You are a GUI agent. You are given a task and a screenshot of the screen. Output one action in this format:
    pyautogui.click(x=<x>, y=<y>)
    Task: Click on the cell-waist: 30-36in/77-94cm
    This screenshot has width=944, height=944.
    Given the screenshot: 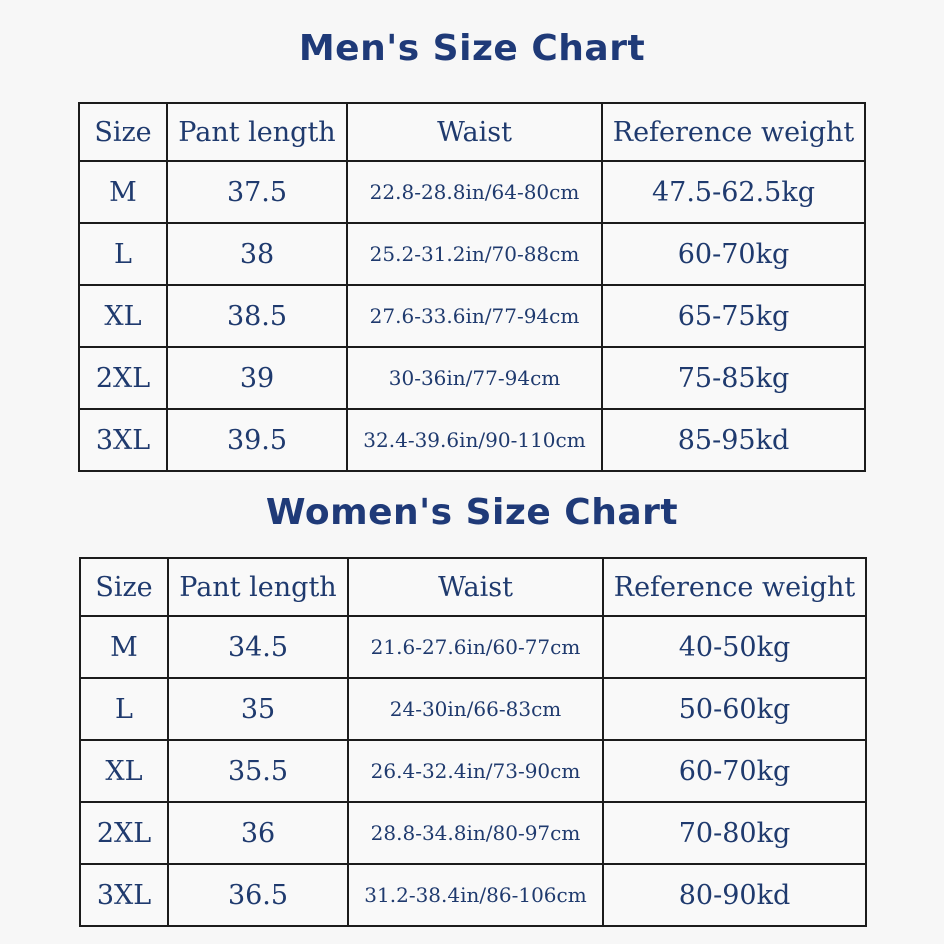 What is the action you would take?
    pyautogui.click(x=474, y=378)
    